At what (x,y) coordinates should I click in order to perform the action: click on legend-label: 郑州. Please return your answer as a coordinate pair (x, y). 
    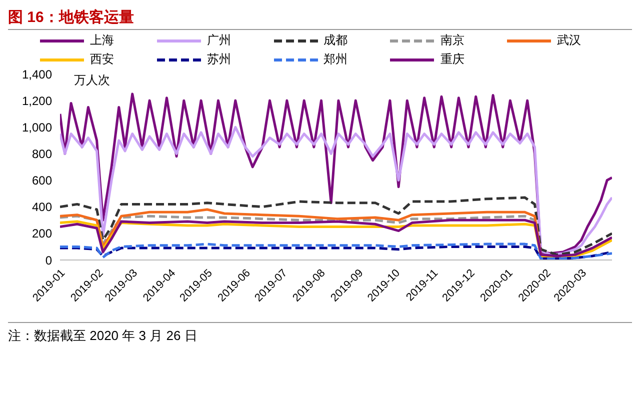
    Looking at the image, I should click on (336, 59).